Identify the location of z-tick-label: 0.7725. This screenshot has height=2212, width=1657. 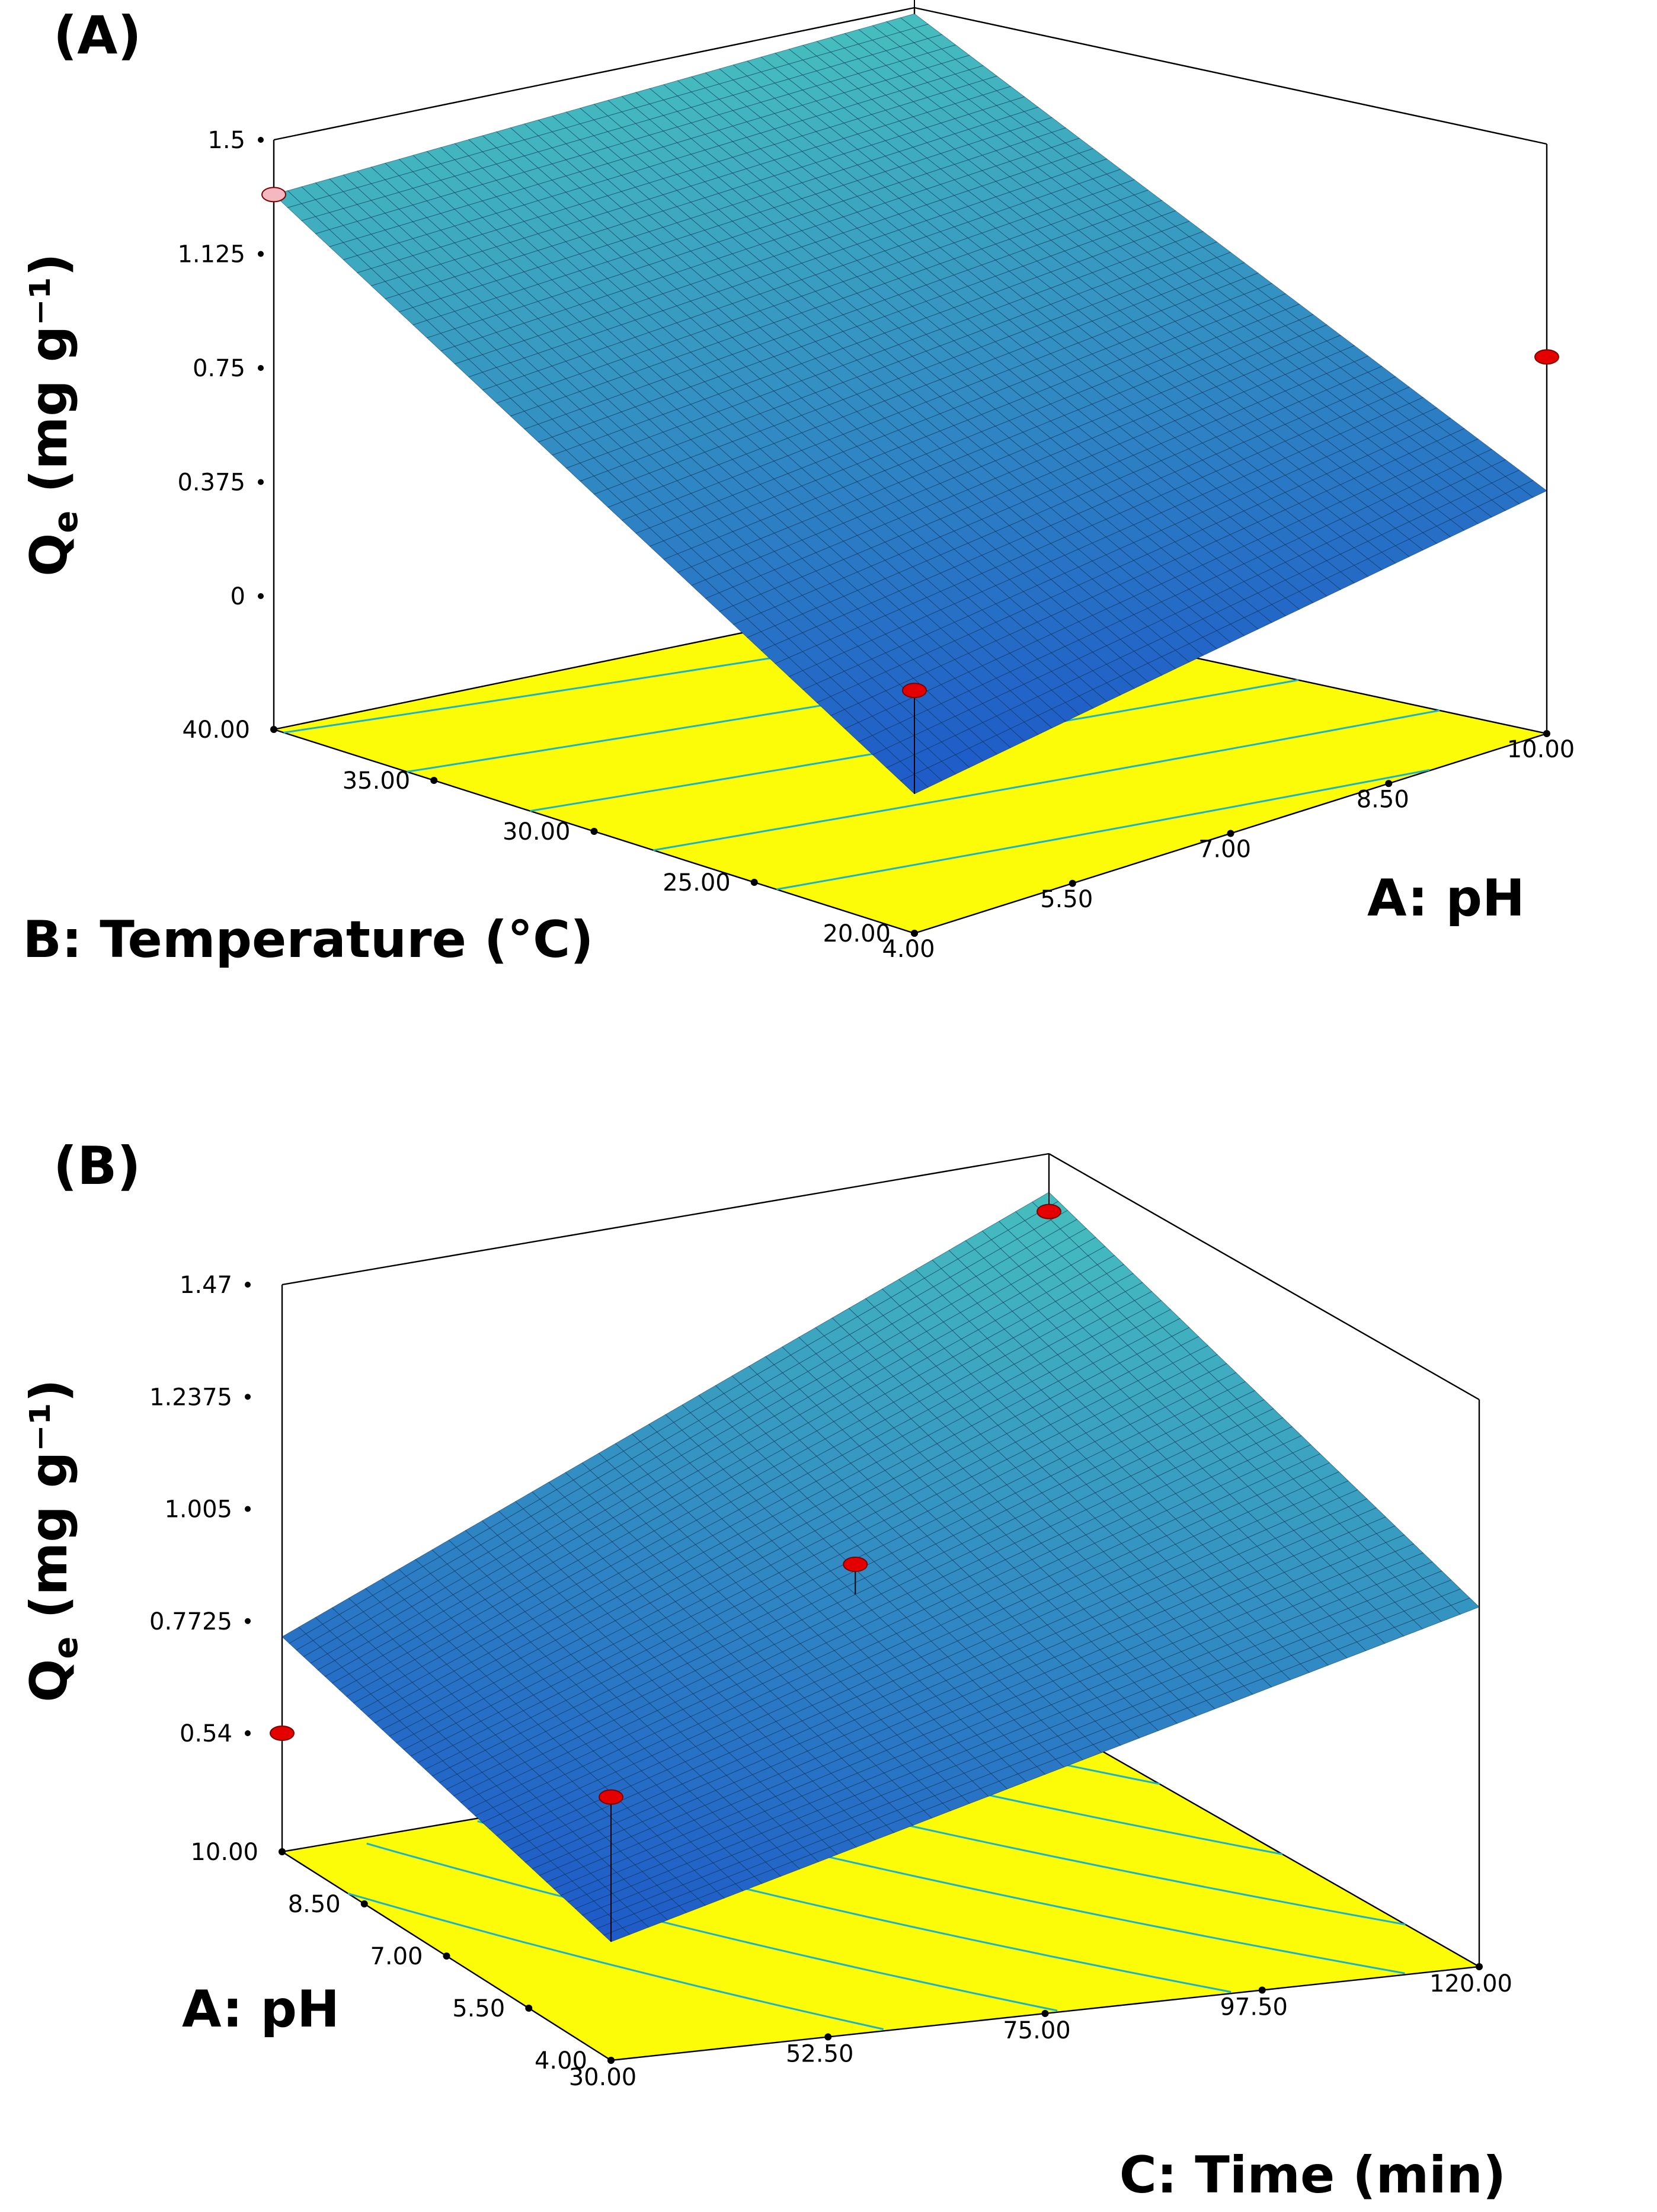
(190, 1621).